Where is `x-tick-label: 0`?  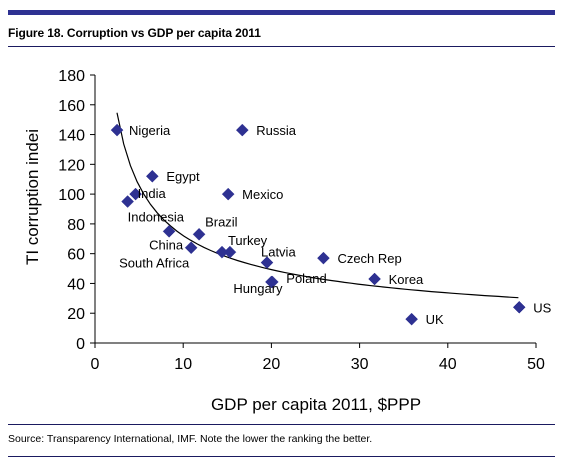
x-tick-label: 0 is located at coordinates (95, 364).